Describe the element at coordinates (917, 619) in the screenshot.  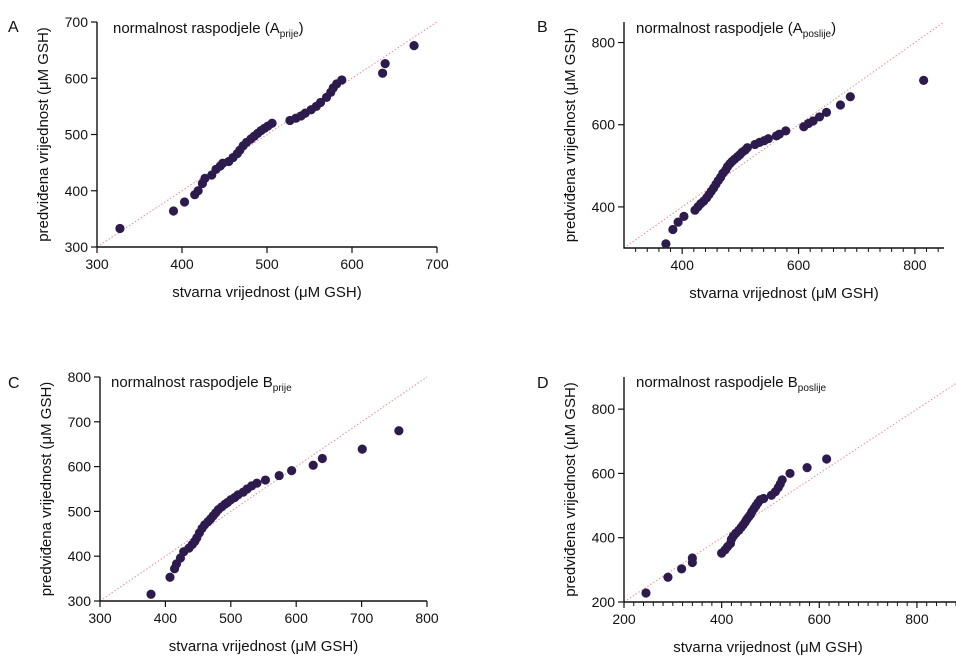
I see `x-tick-label: 800` at that location.